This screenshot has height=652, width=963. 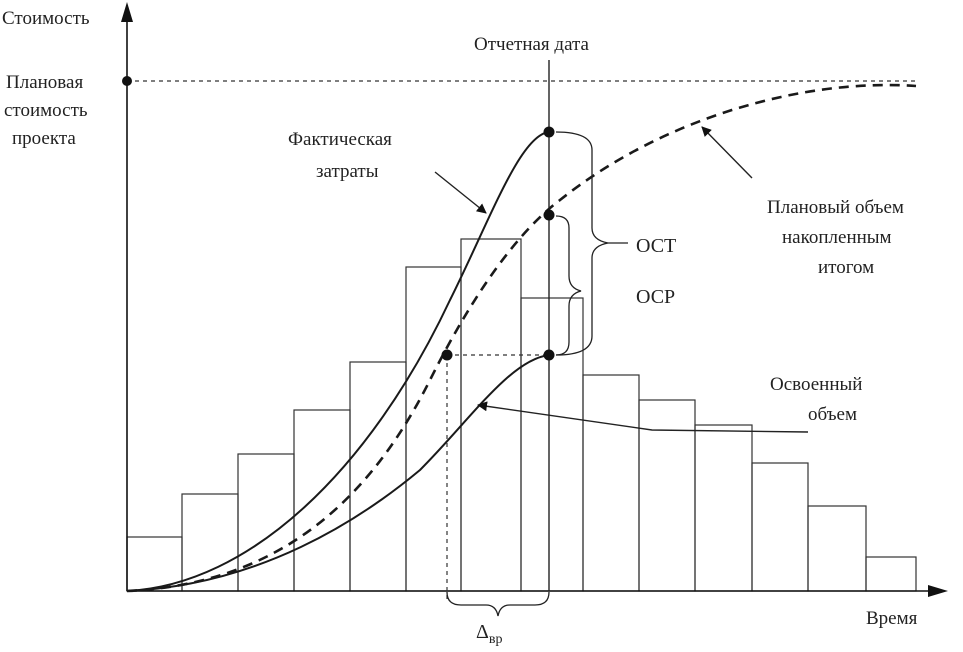 I want to click on ocp-label: ОСР, so click(x=655, y=297).